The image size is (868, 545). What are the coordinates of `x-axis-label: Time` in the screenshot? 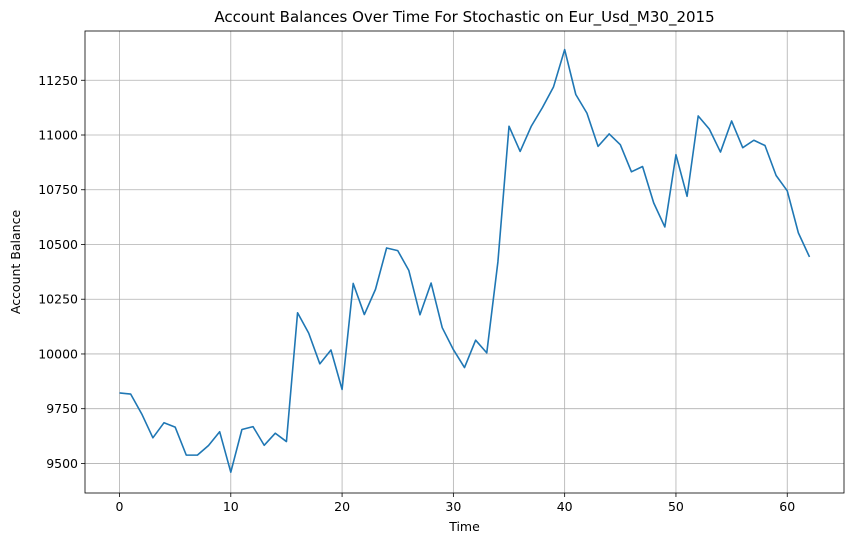 It's located at (464, 526).